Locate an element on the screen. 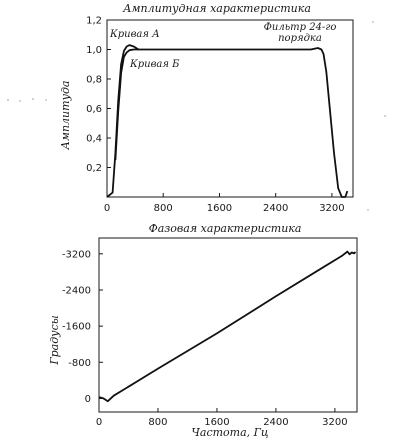 Image resolution: width=415 pixels, height=441 pixels. phase-y-tick-label: -800 is located at coordinates (79, 363).